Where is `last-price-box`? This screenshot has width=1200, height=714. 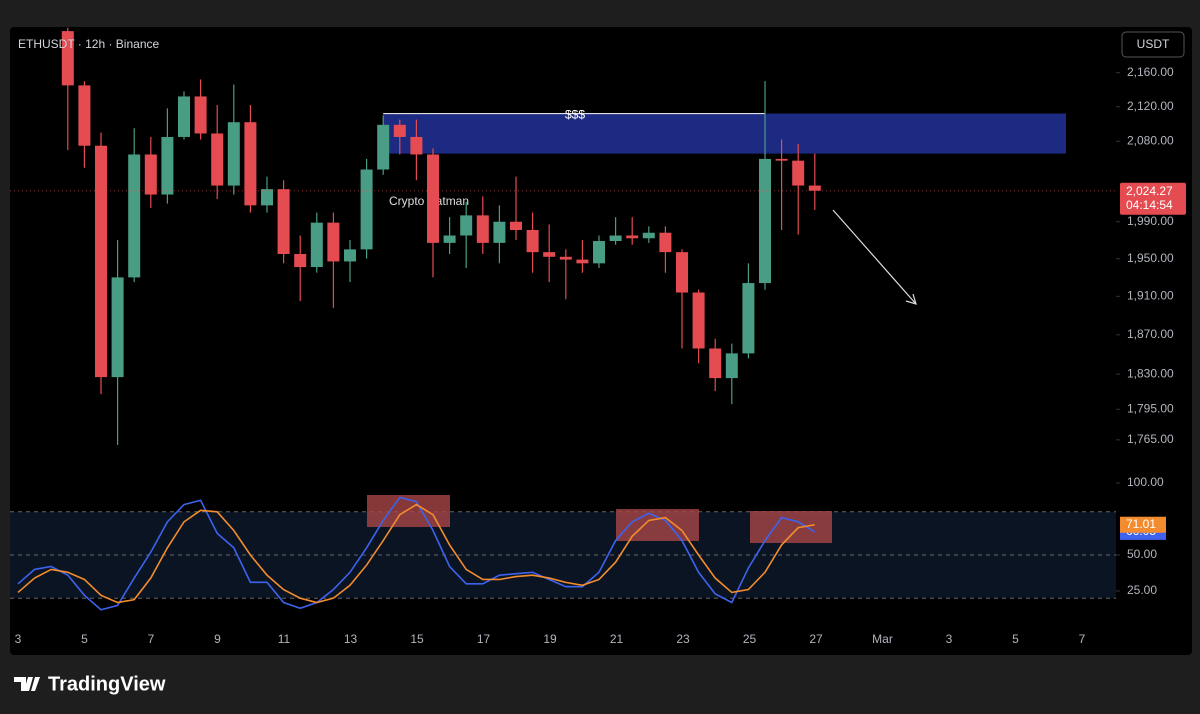
last-price-box is located at coordinates (1153, 198).